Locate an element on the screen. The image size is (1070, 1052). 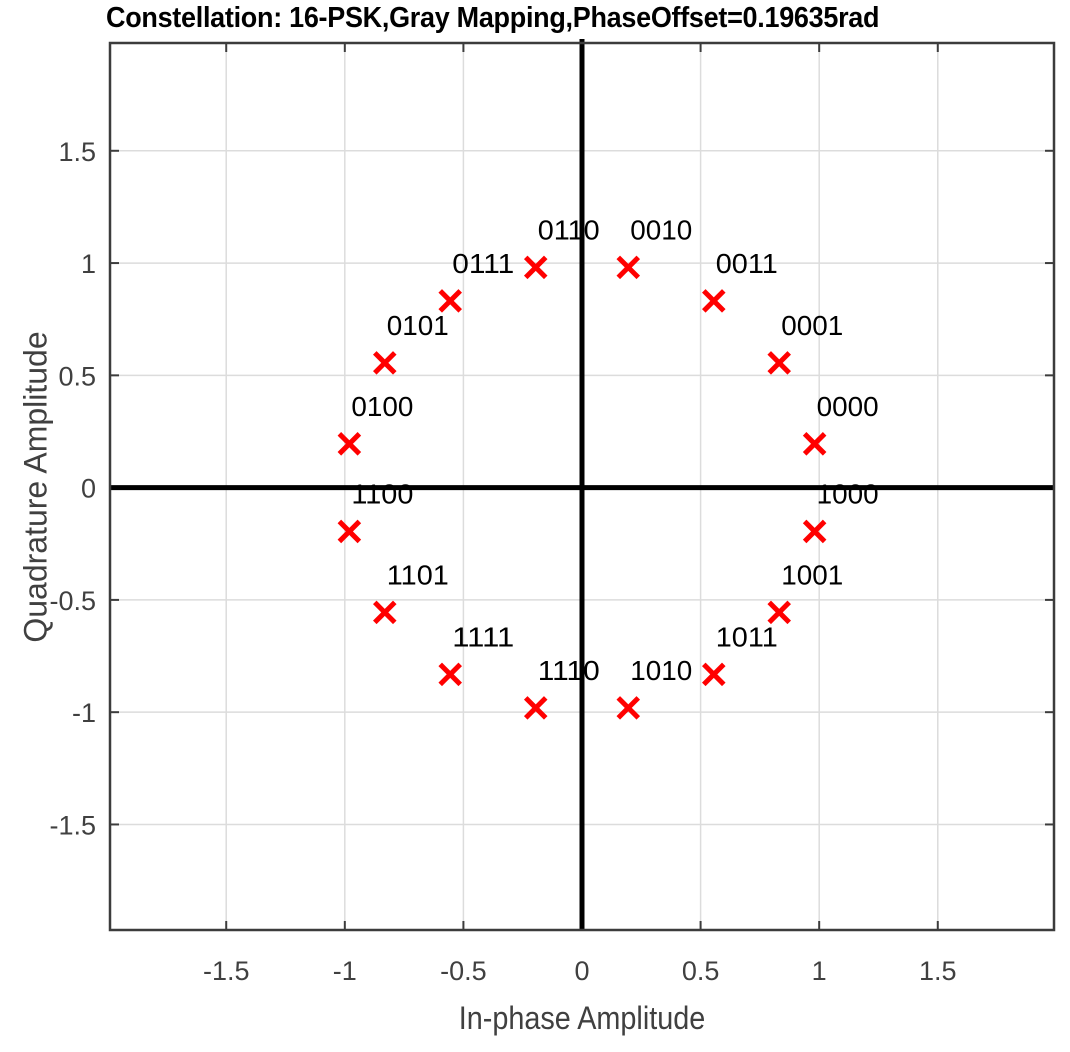
point-label: 1110 is located at coordinates (569, 670).